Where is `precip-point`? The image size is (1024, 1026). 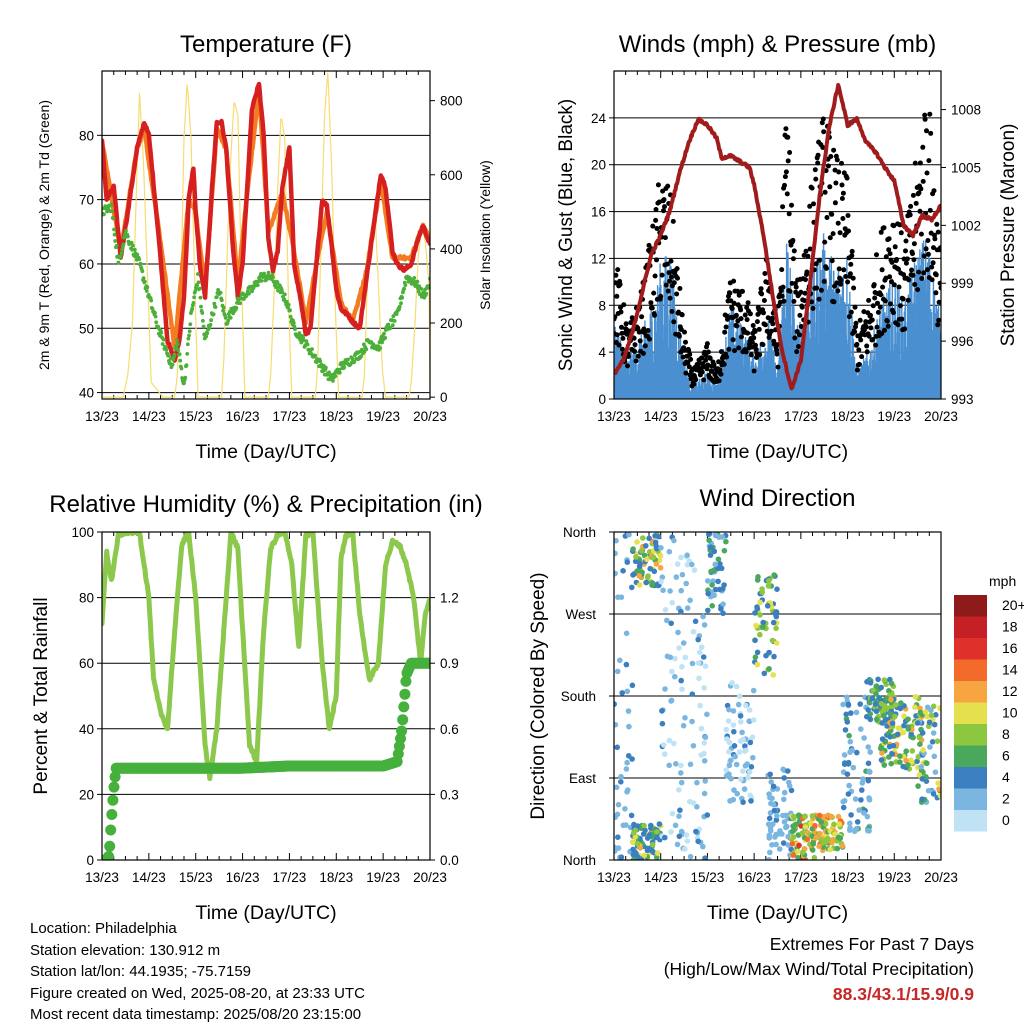 precip-point is located at coordinates (111, 830).